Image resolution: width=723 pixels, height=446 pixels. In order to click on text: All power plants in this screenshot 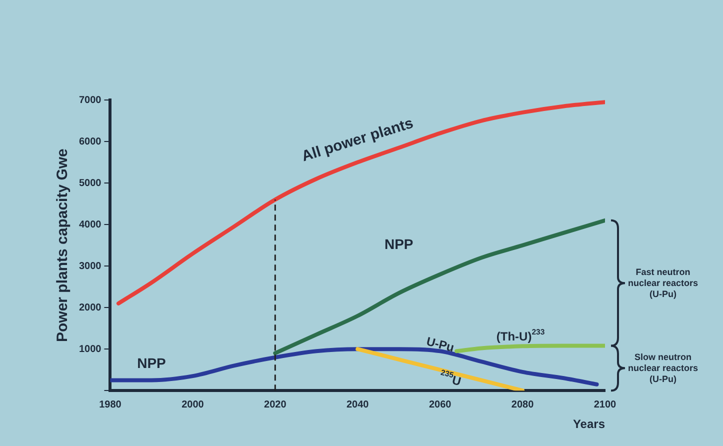, I will do `click(358, 140)`.